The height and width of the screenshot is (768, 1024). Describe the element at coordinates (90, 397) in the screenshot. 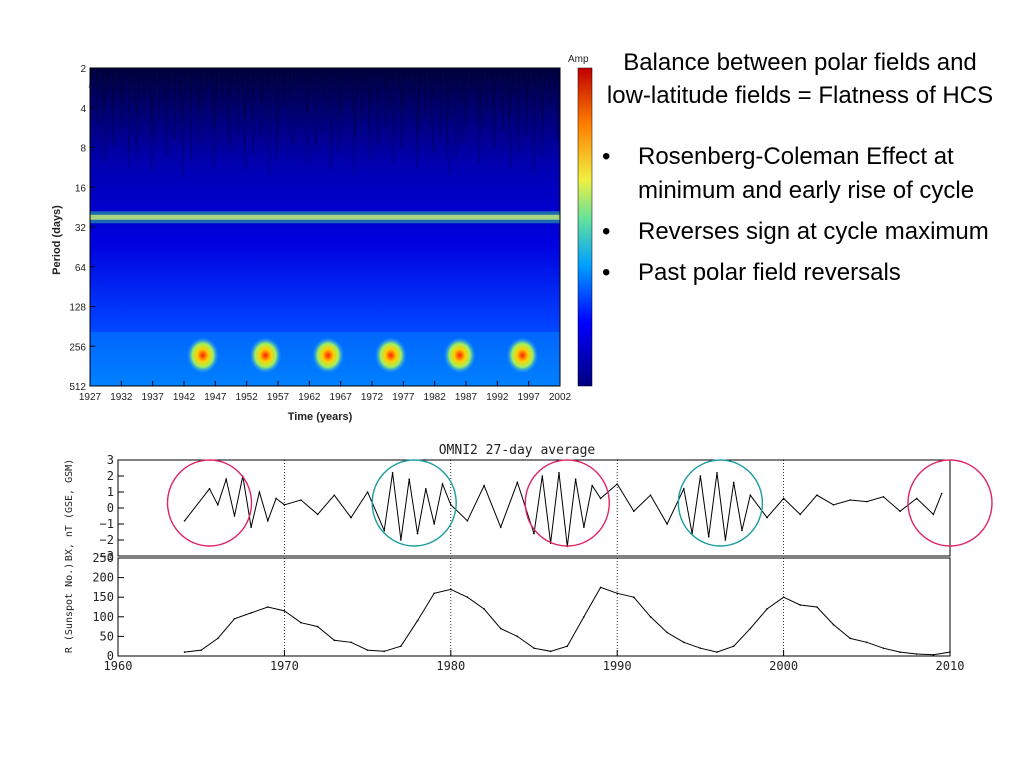

I see `x-tick-label: 1927` at that location.